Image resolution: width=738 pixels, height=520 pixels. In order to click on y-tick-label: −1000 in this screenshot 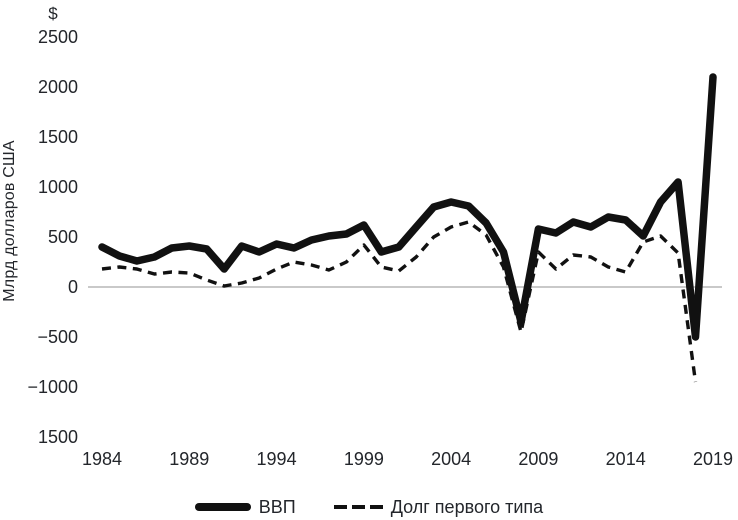, I will do `click(52, 387)`.